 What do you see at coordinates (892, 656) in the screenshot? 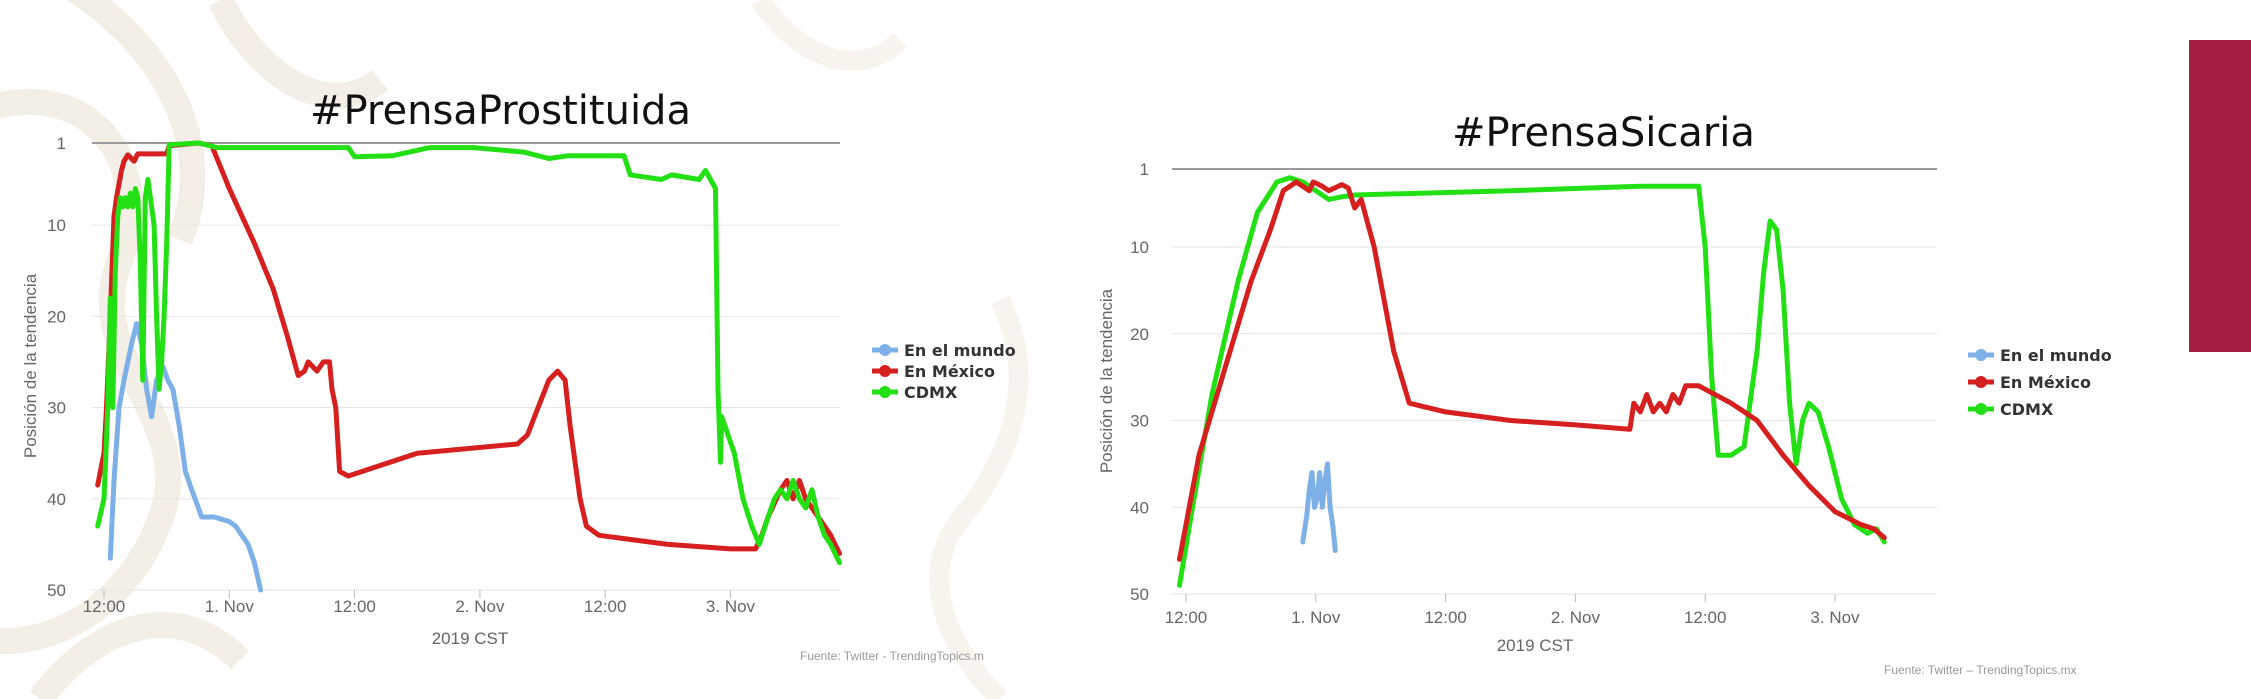
I see `source-note: Fuente: Twitter - TrendingTopics.m` at bounding box center [892, 656].